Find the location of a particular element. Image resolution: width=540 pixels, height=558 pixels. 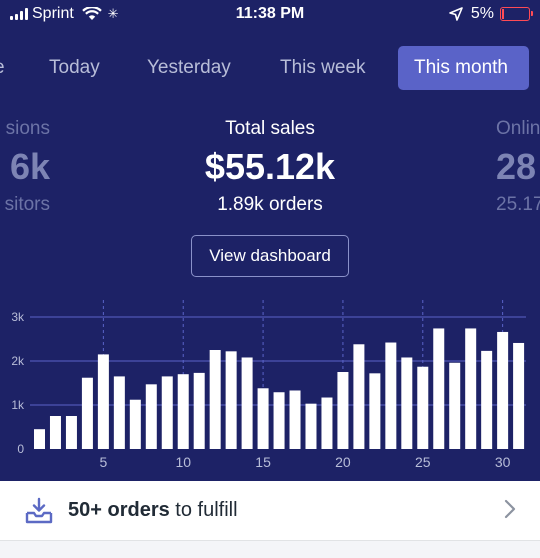

y-tick-label: 0 is located at coordinates (20, 449).